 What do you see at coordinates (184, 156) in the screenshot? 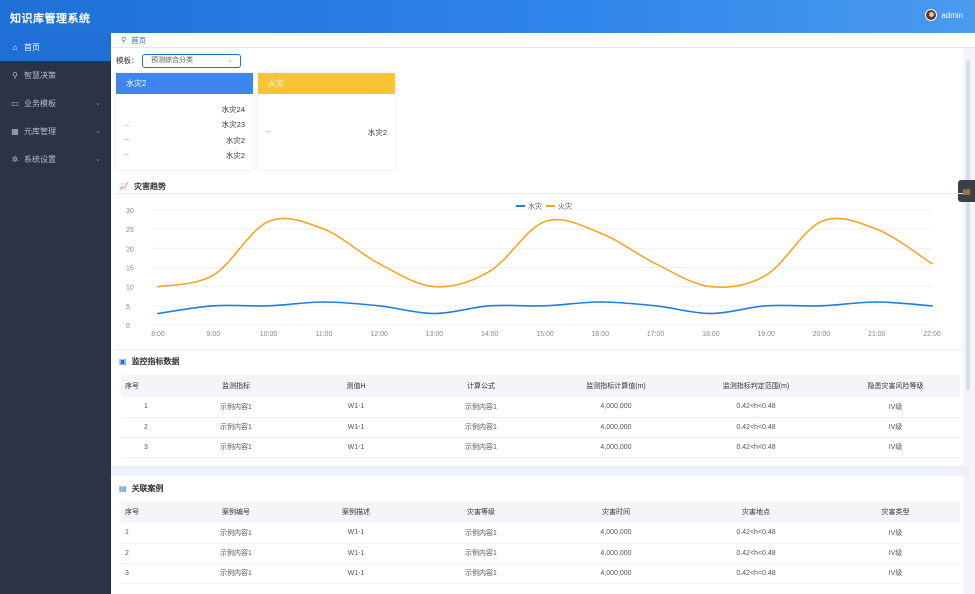
I see `card-row: -- 水灾2` at bounding box center [184, 156].